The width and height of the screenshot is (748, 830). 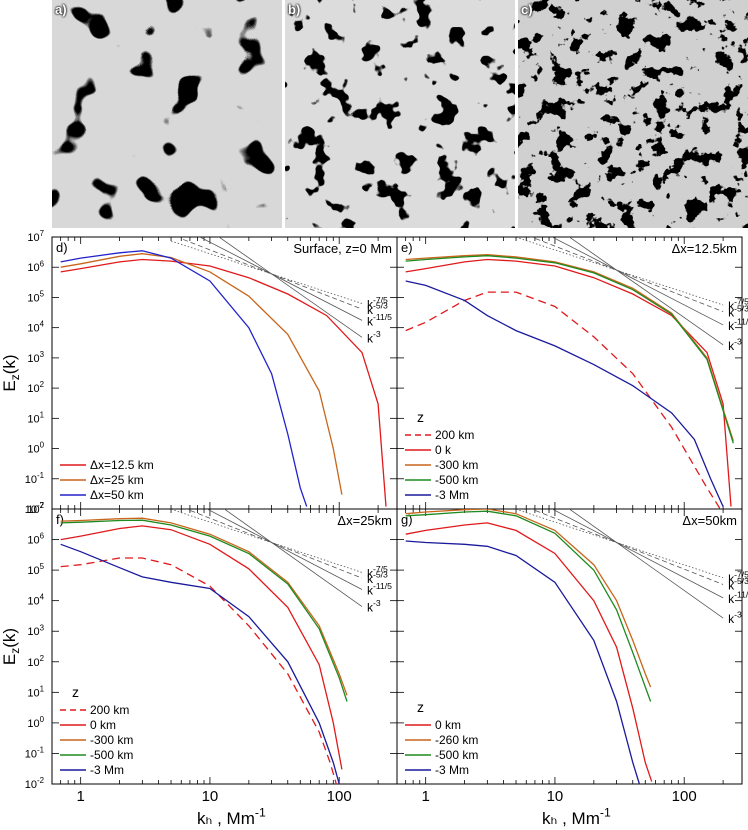 I want to click on granulation-image-a: a), so click(x=167, y=114).